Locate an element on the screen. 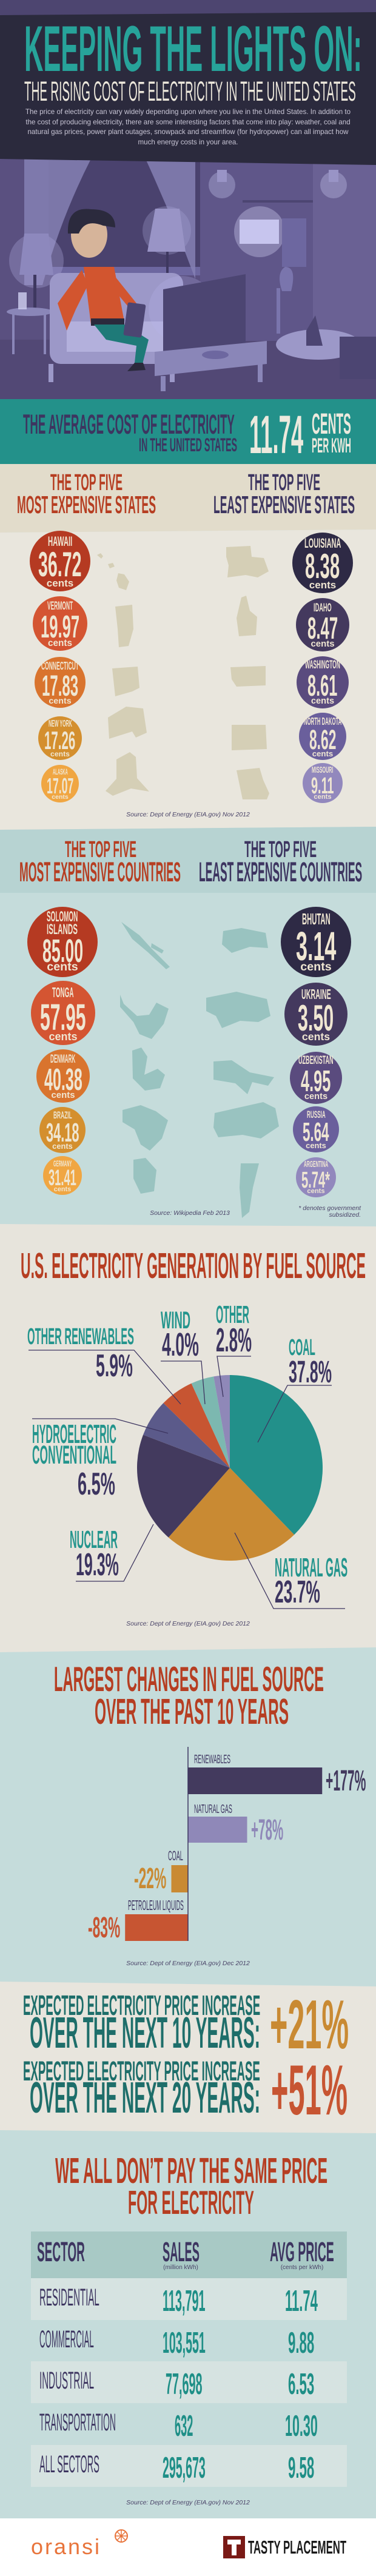 This screenshot has width=376, height=2576. country-price: 40.38 is located at coordinates (63, 1079).